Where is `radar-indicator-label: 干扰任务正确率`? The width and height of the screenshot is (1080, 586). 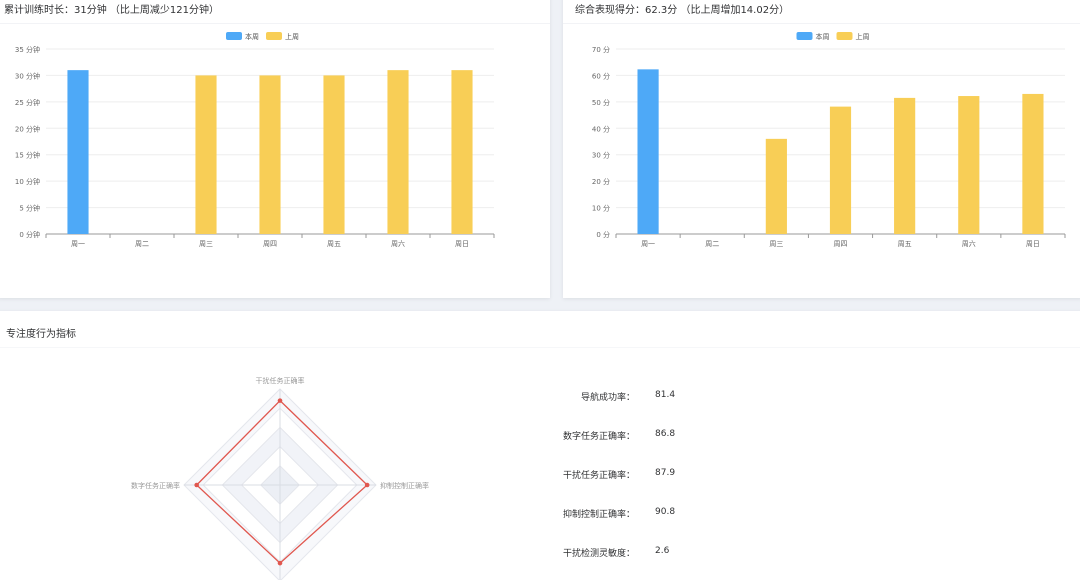
radar-indicator-label: 干扰任务正确率 is located at coordinates (280, 380).